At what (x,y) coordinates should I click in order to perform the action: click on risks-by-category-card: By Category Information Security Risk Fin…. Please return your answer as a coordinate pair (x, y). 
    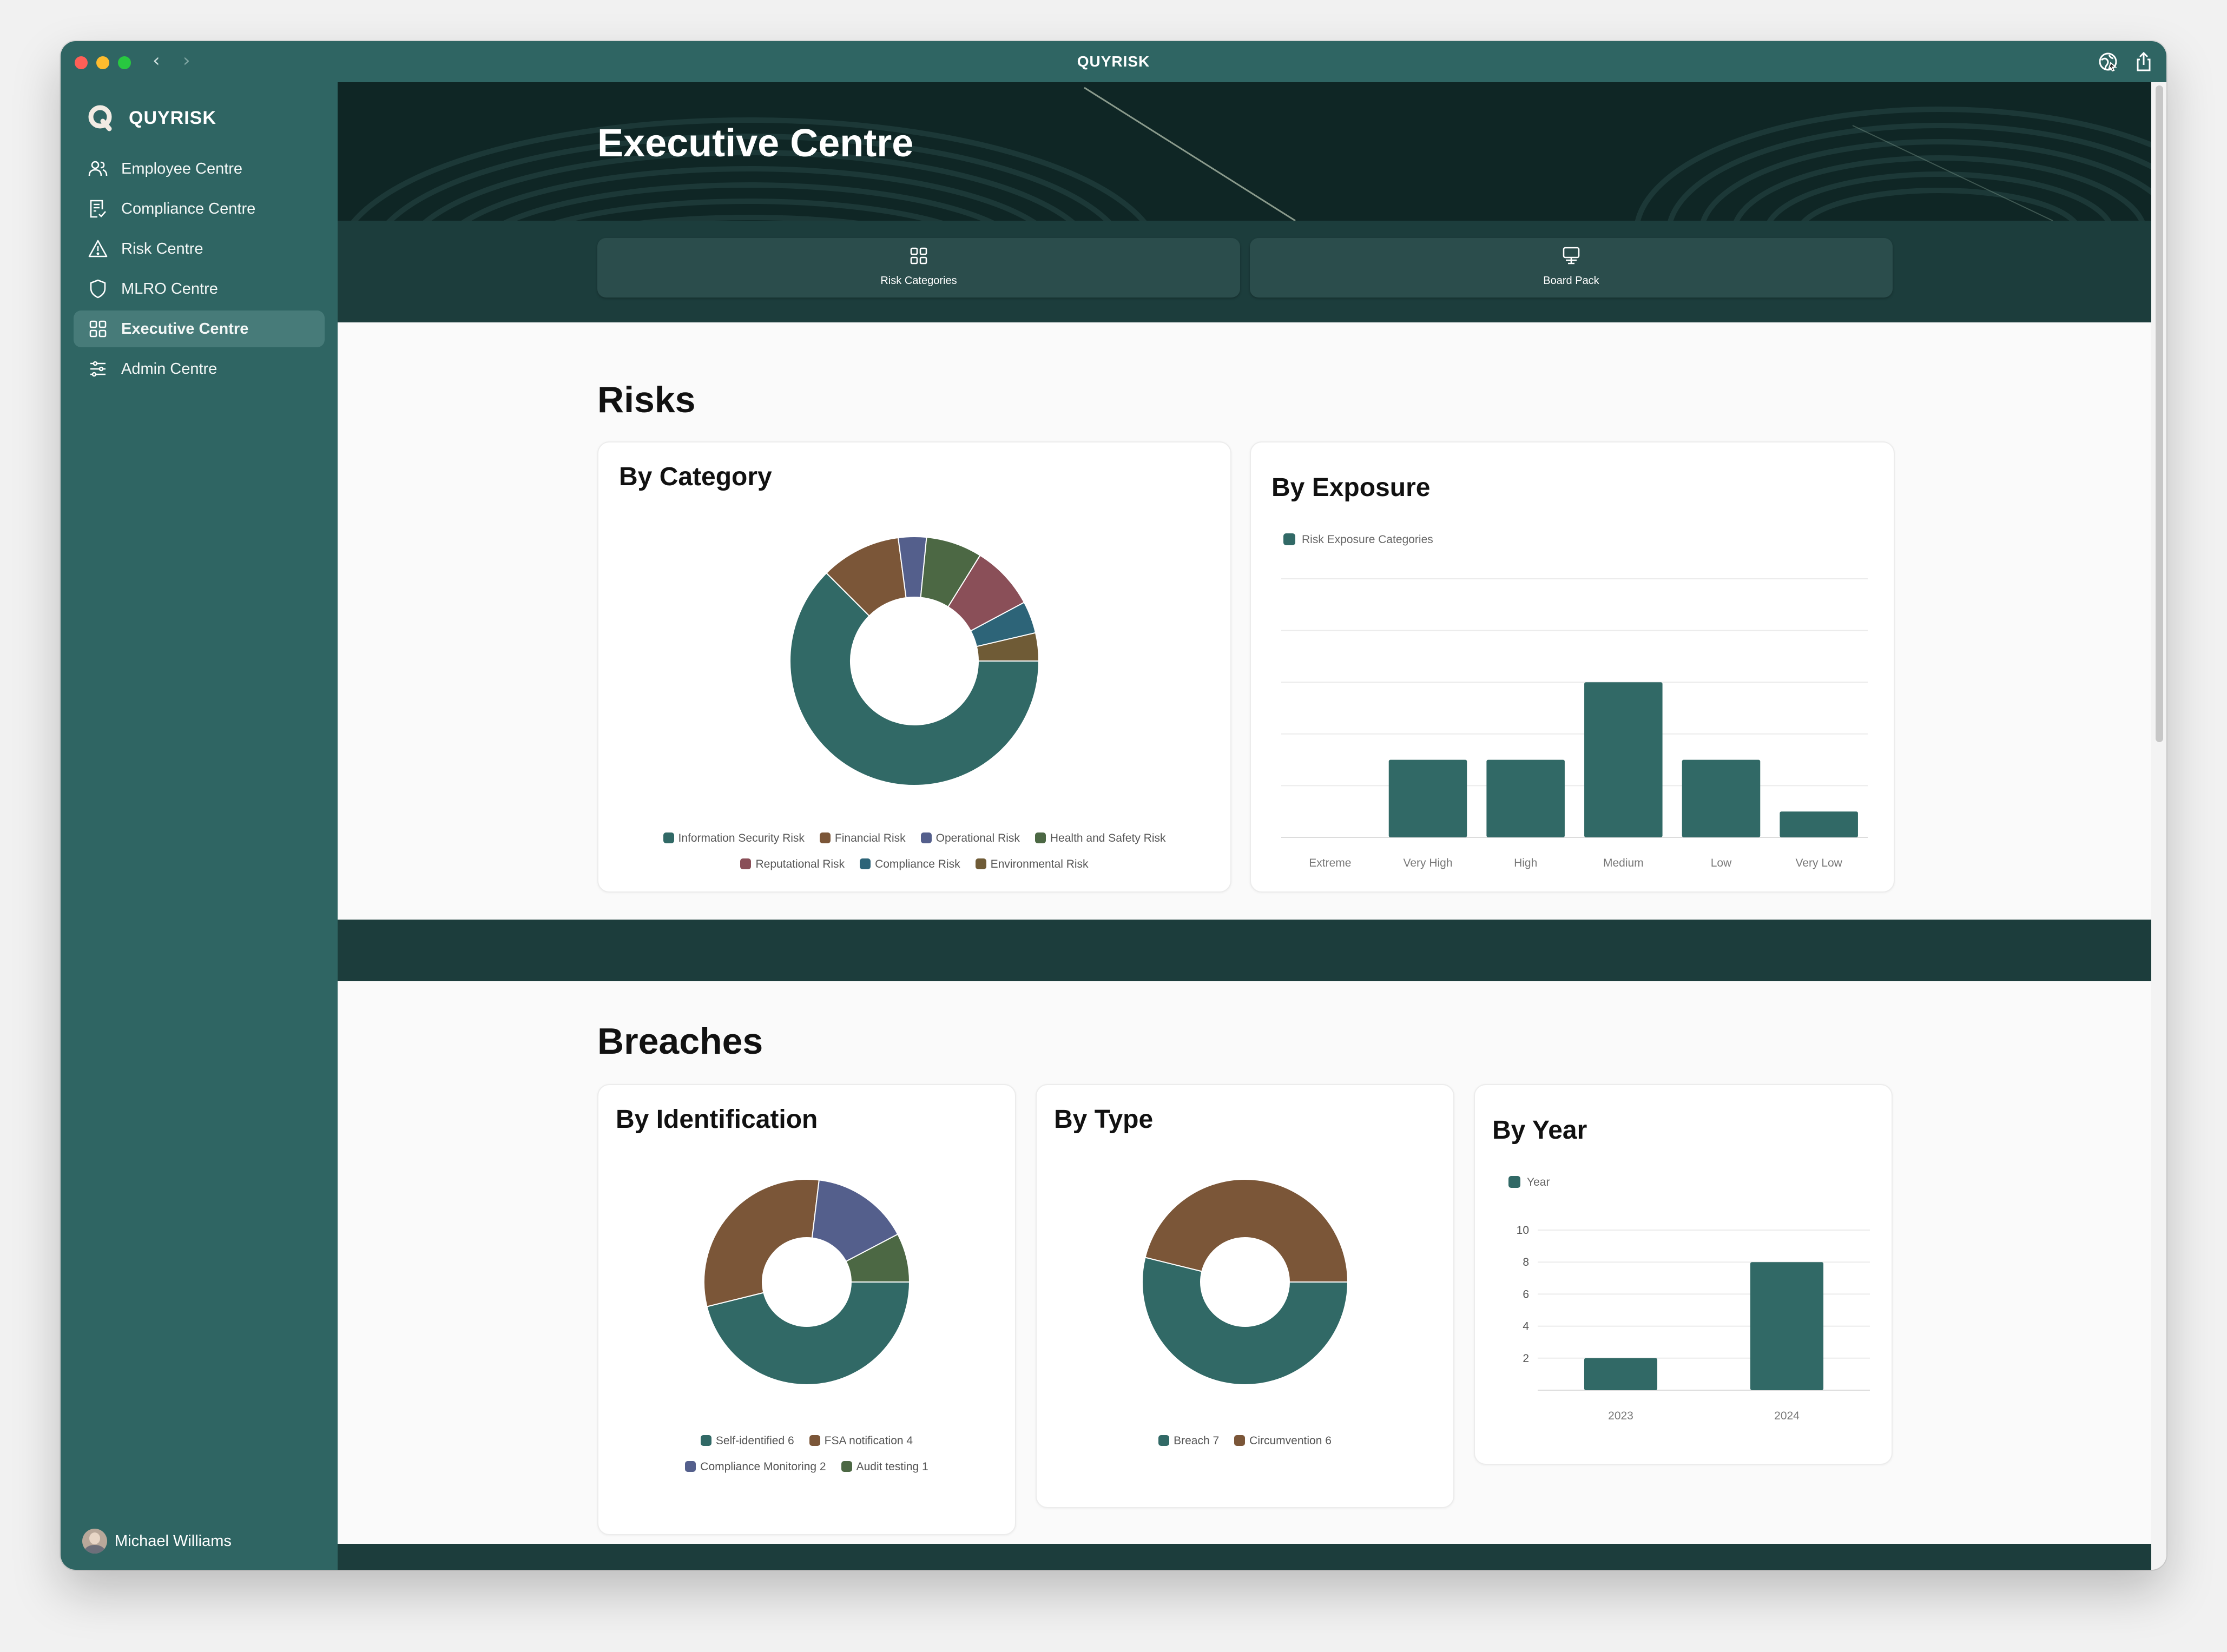
    Looking at the image, I should click on (914, 667).